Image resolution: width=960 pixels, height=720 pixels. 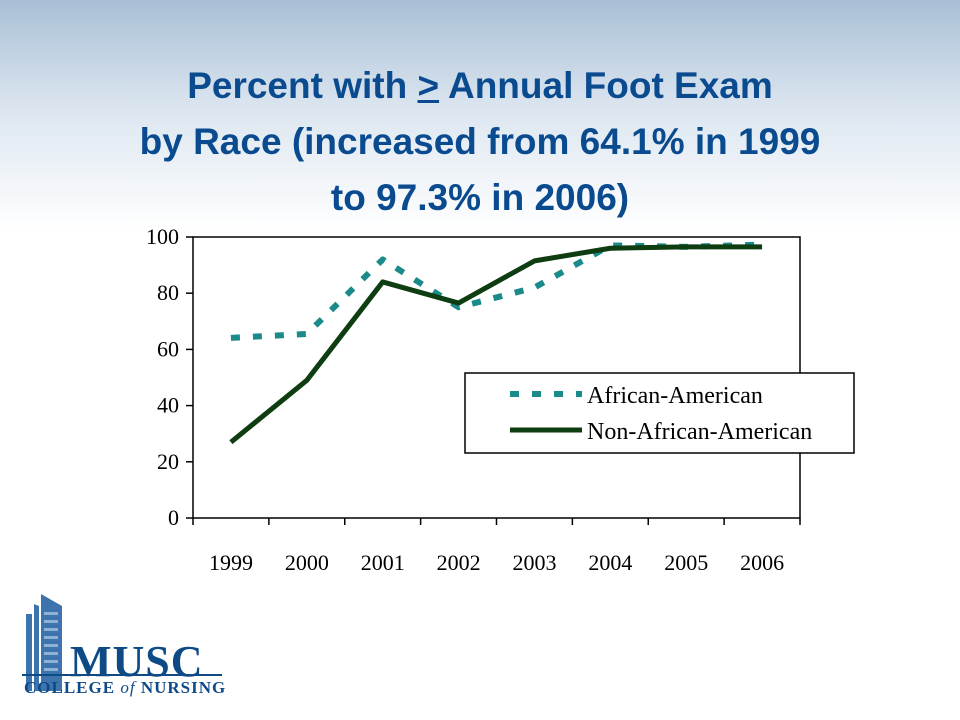 I want to click on chart-legend: African-American Non-African-American, so click(x=659, y=413).